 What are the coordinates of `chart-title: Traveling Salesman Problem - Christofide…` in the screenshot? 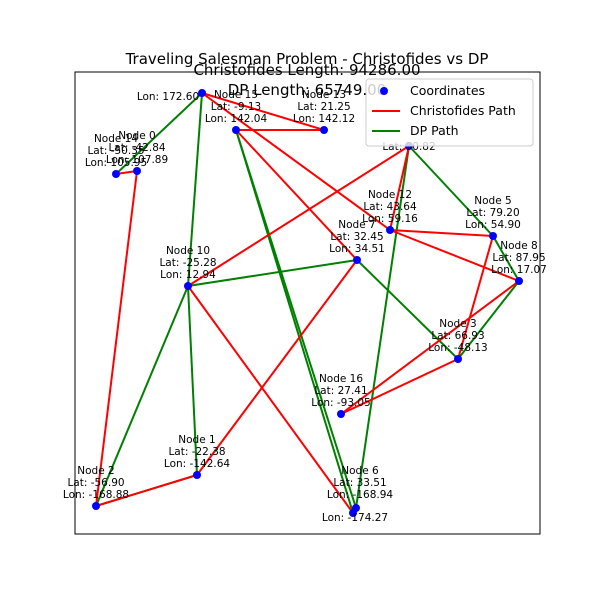 It's located at (307, 59).